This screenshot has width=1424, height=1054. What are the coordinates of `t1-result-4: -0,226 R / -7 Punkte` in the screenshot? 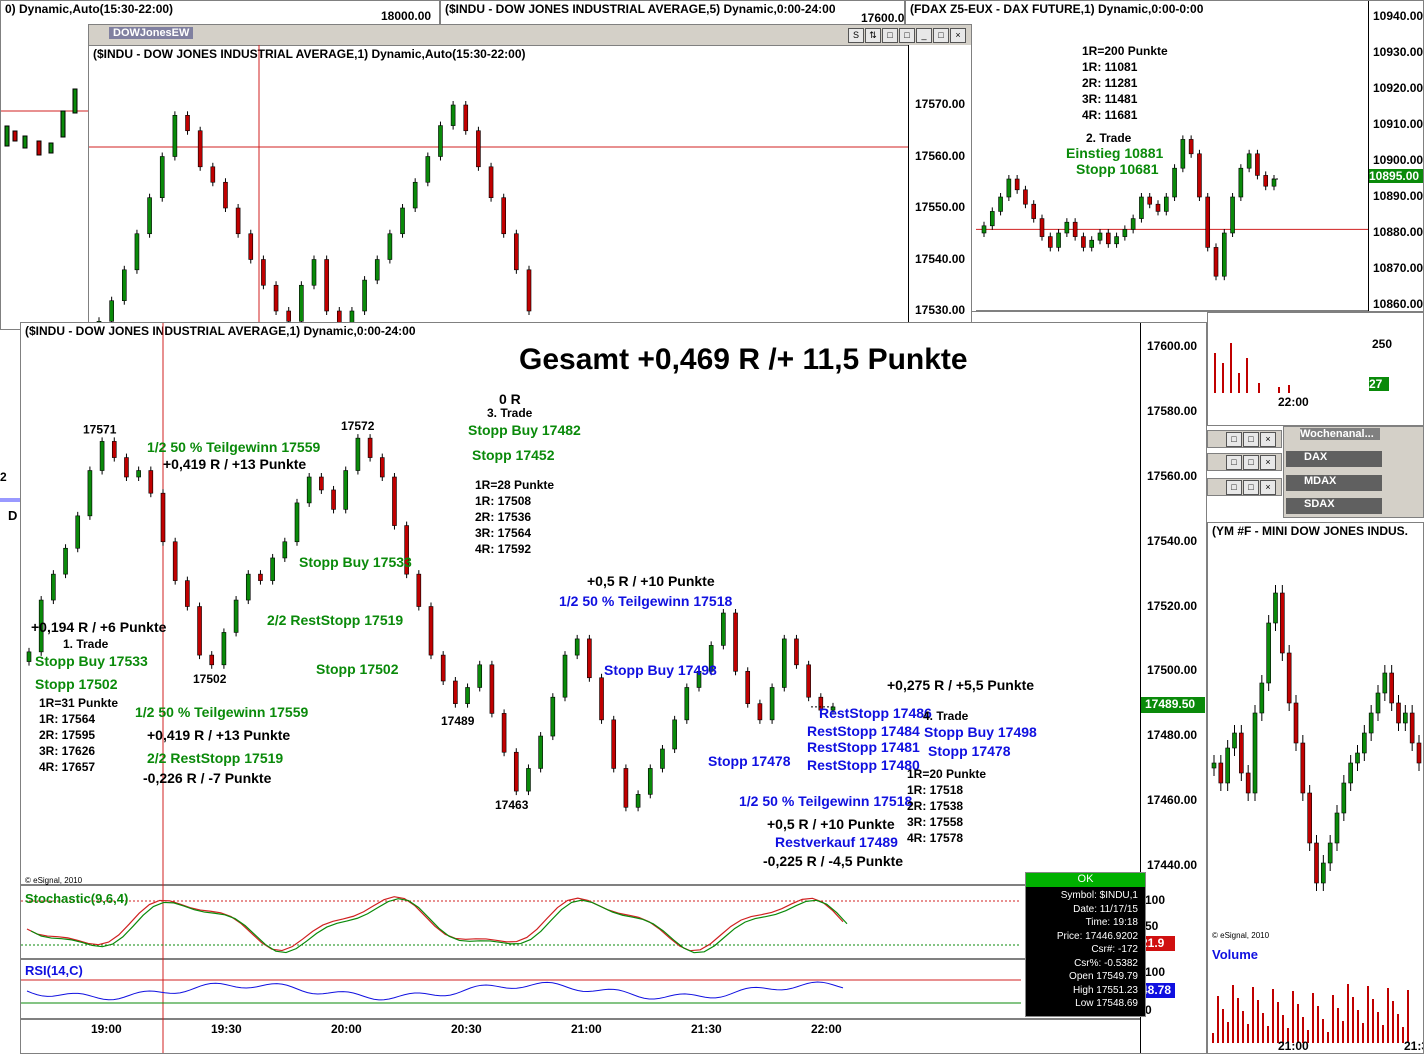 It's located at (207, 778).